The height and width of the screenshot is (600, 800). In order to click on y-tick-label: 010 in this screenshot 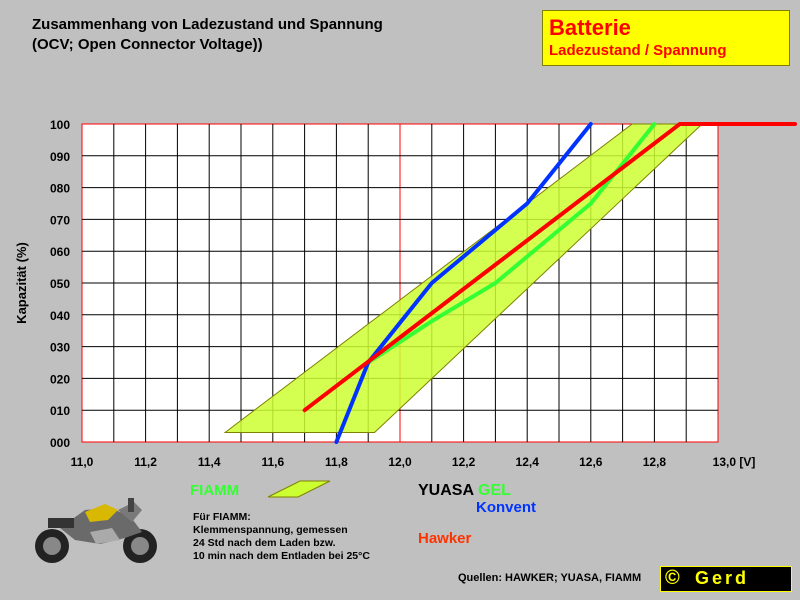, I will do `click(60, 411)`.